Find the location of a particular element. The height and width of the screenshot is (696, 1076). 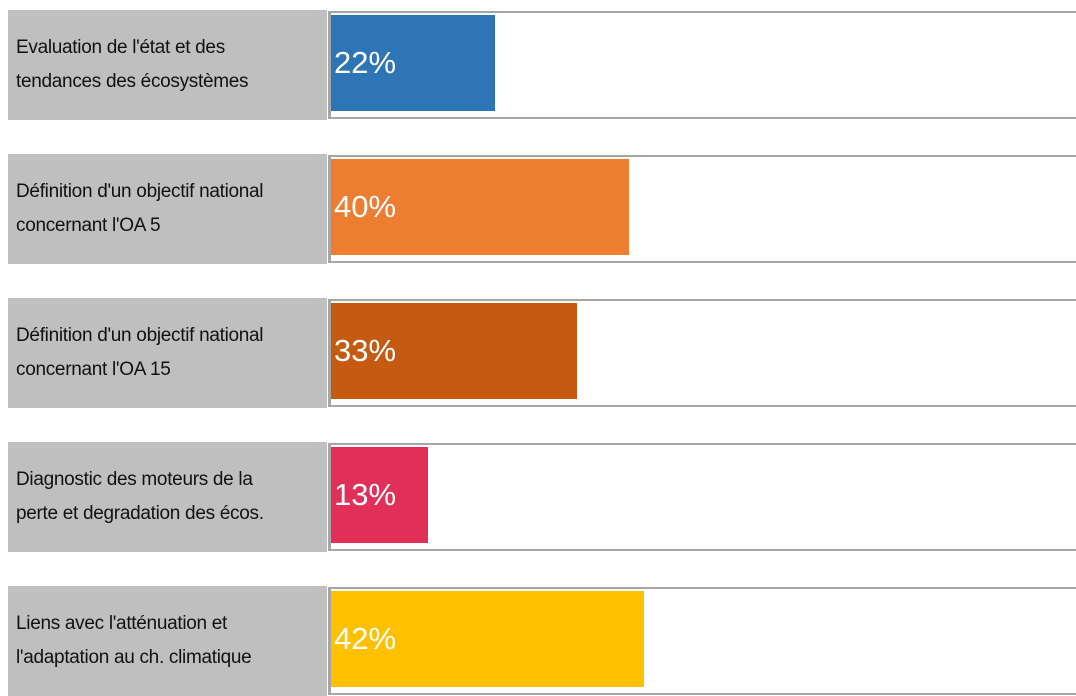

value-label: 33% is located at coordinates (365, 350).